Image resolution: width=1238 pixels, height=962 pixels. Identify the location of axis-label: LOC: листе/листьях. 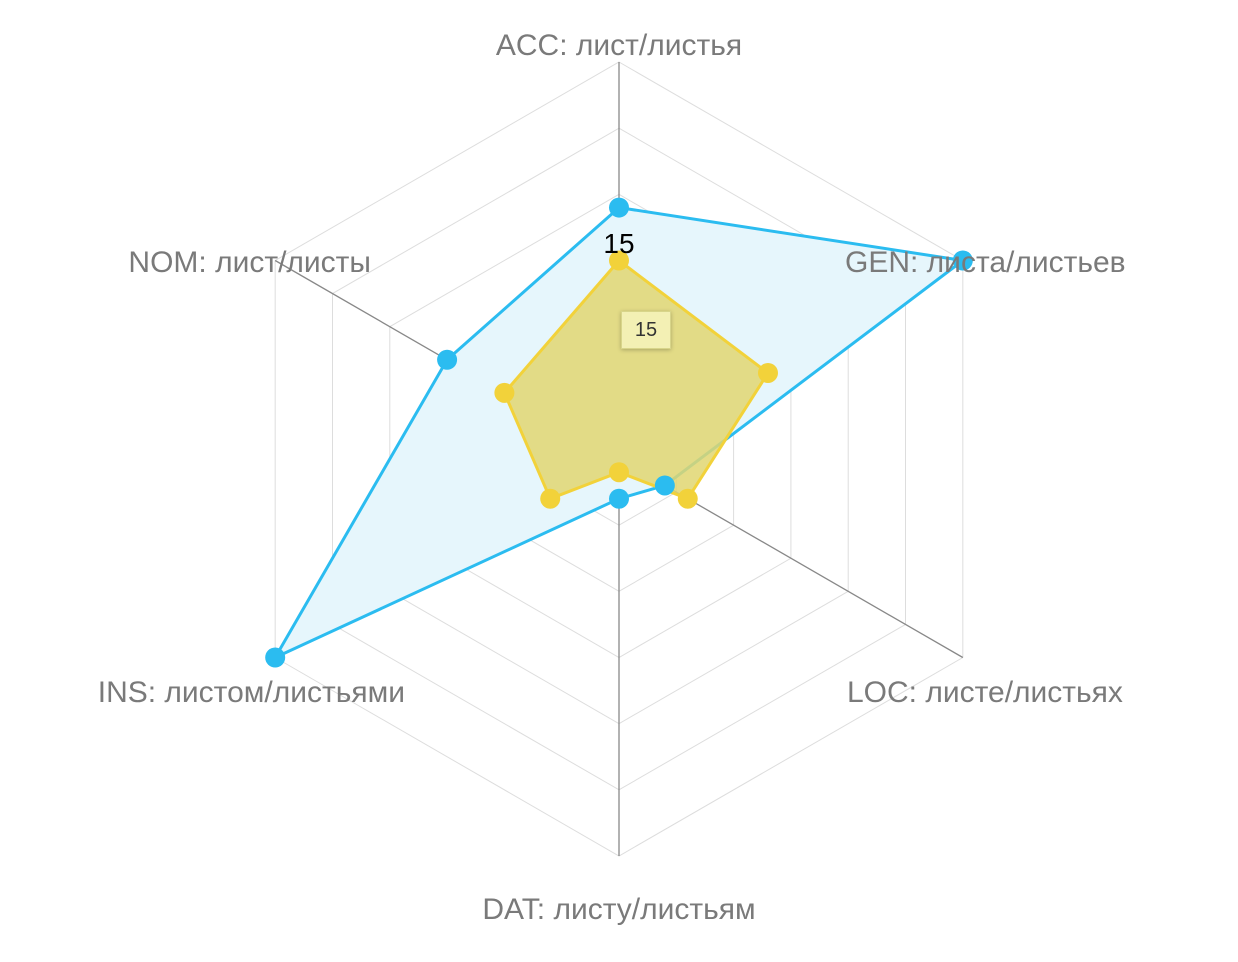
(985, 692).